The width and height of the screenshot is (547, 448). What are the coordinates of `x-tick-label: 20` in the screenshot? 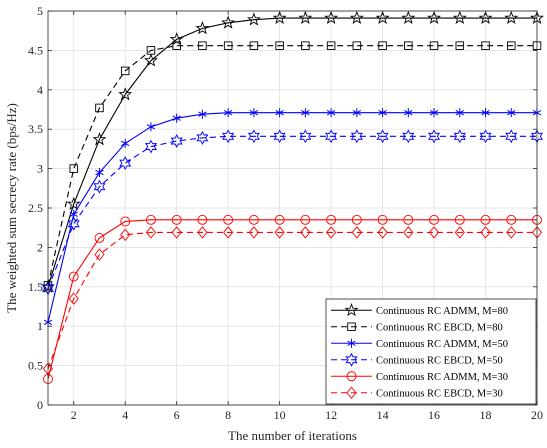 It's located at (537, 415).